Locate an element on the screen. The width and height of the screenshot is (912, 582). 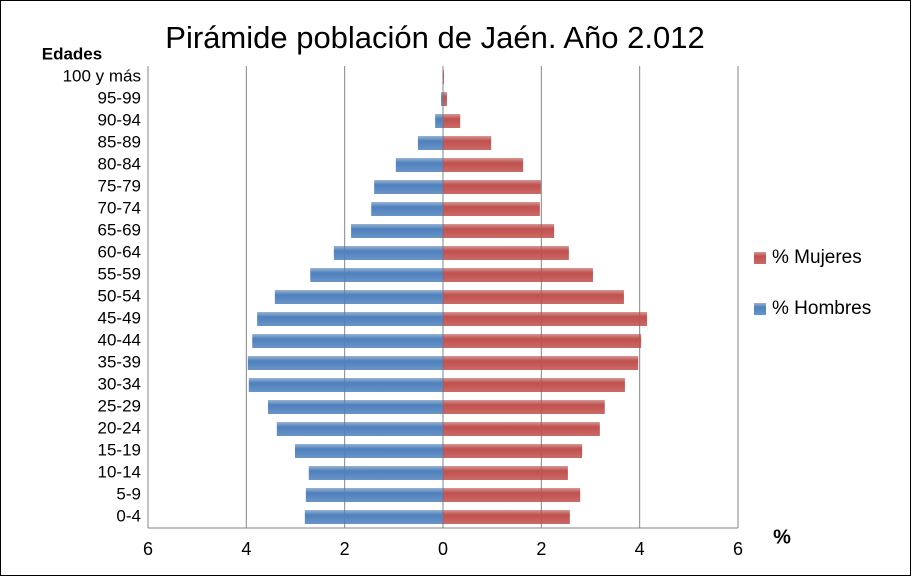
y-tick-label: 45-49 is located at coordinates (119, 317).